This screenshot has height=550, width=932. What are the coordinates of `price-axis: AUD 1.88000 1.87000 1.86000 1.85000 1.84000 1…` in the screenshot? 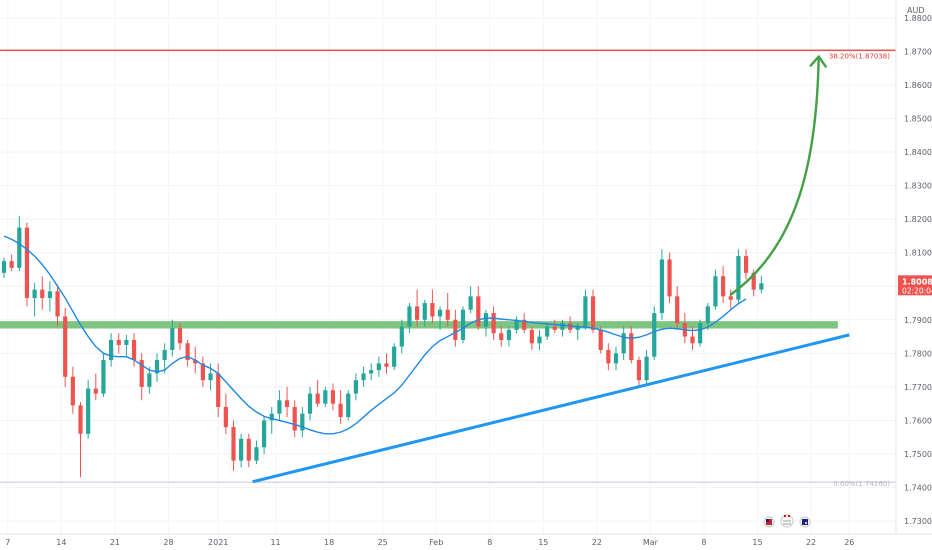 It's located at (913, 267).